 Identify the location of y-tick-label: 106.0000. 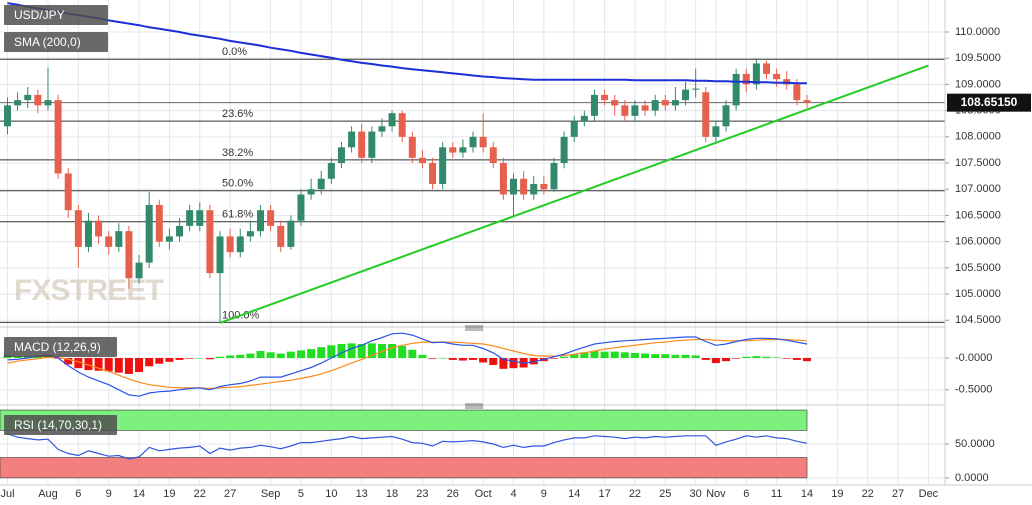
(978, 242).